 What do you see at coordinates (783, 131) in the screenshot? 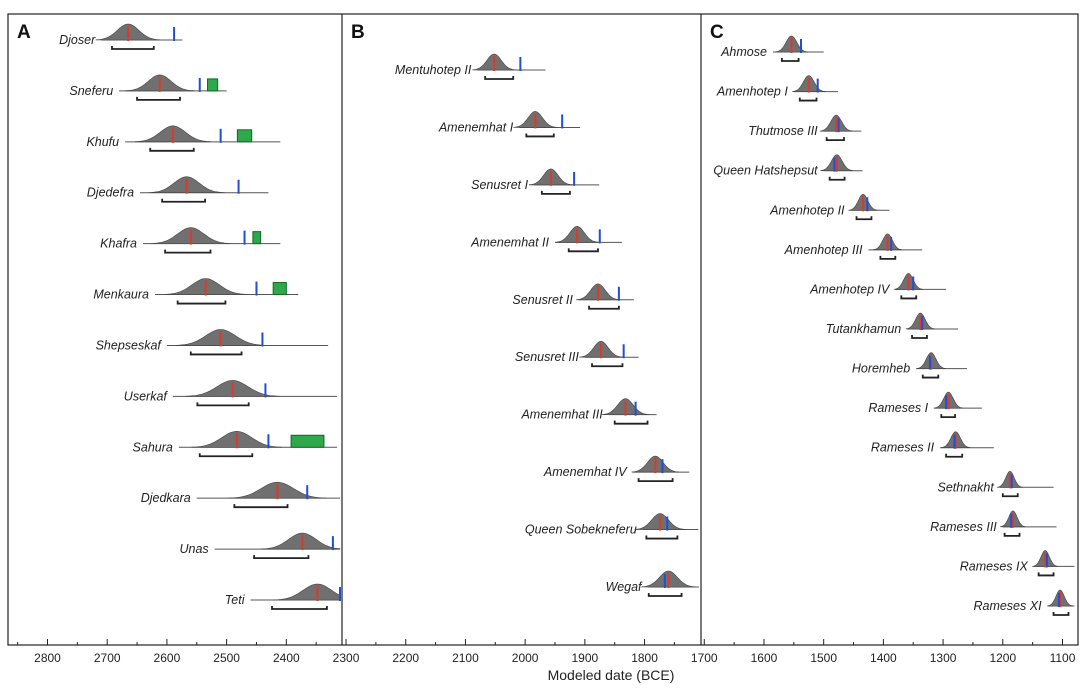
I see `ruler-label: Thutmose III` at bounding box center [783, 131].